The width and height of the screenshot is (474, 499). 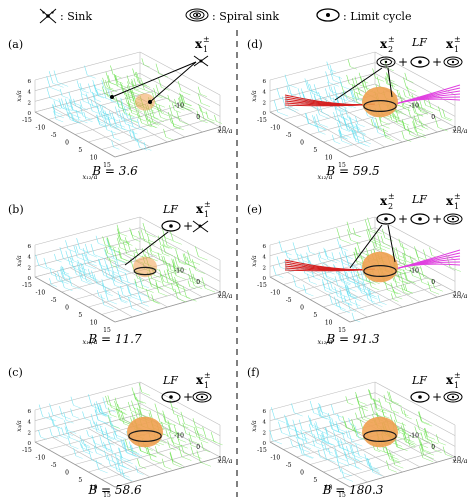 I want to click on annot-e: x 2 ± LF x 1 ± + +, so click(x=406, y=230).